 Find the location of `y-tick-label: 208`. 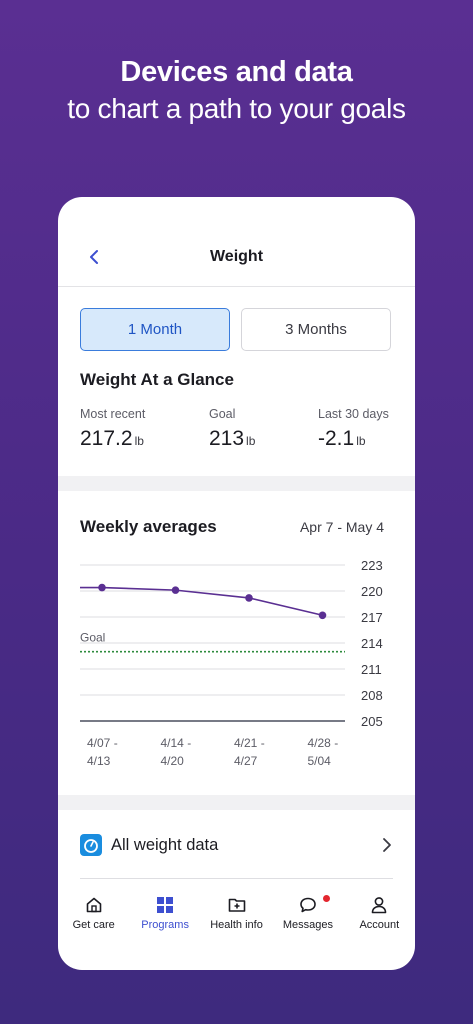

y-tick-label: 208 is located at coordinates (372, 695).